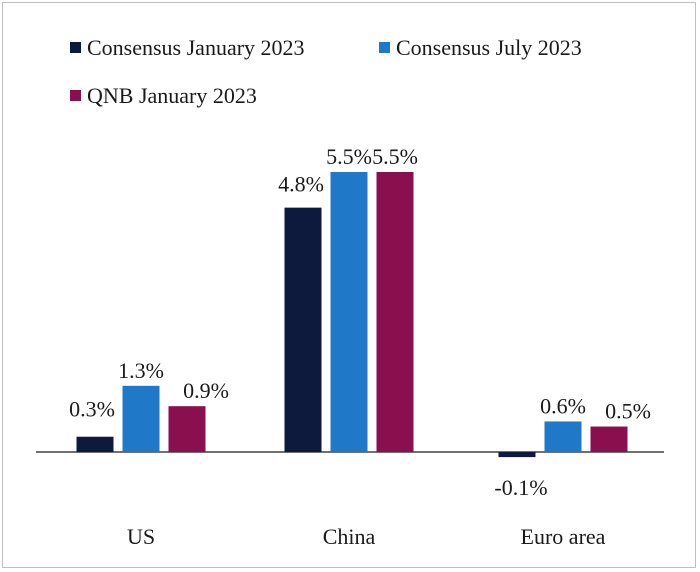 This screenshot has width=700, height=572. Describe the element at coordinates (141, 370) in the screenshot. I see `data-label: 1.3%` at that location.